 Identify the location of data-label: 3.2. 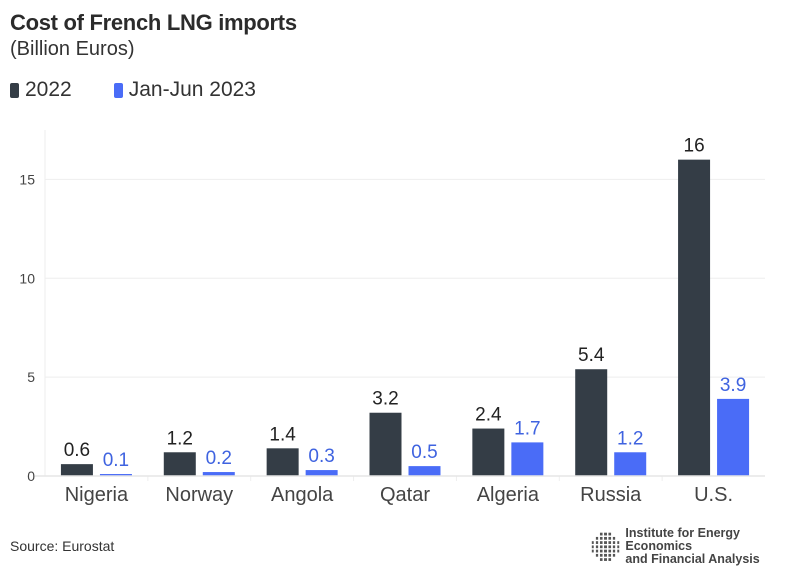
(385, 399).